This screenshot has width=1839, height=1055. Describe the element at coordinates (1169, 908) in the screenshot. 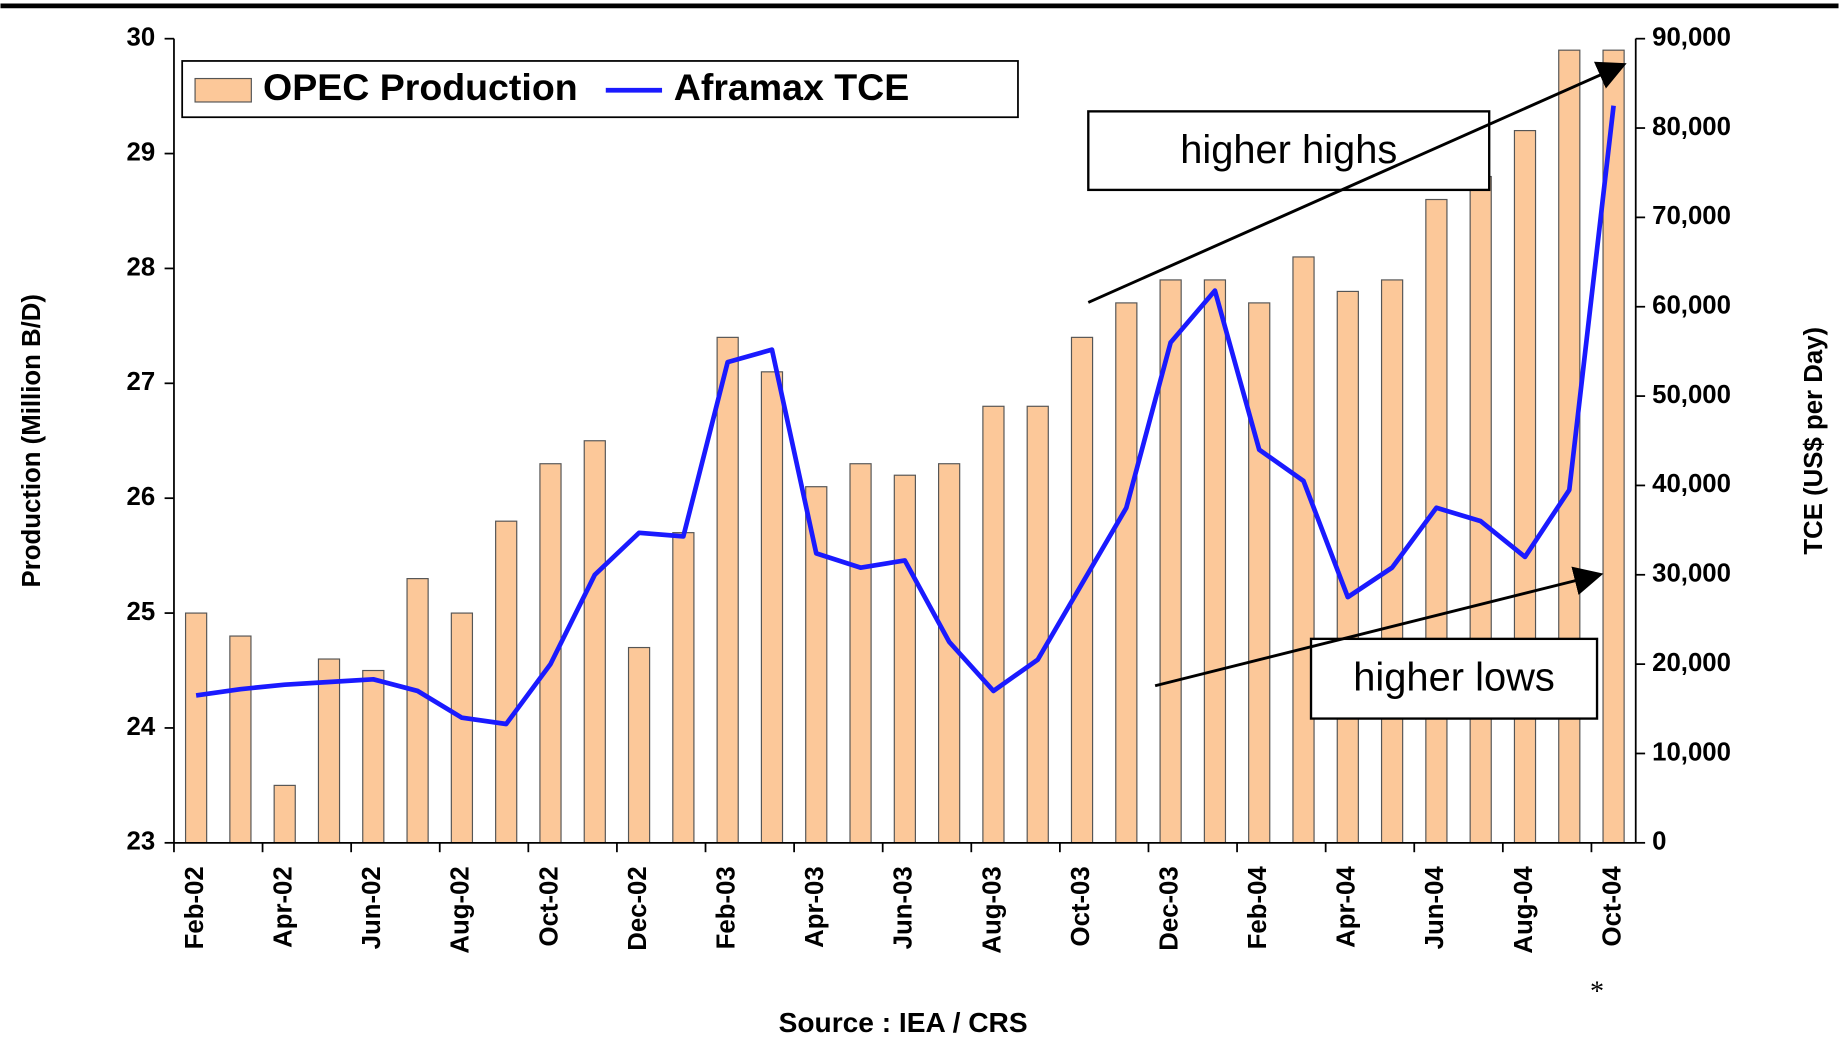

I see `x-tick-label: Dec-03` at that location.